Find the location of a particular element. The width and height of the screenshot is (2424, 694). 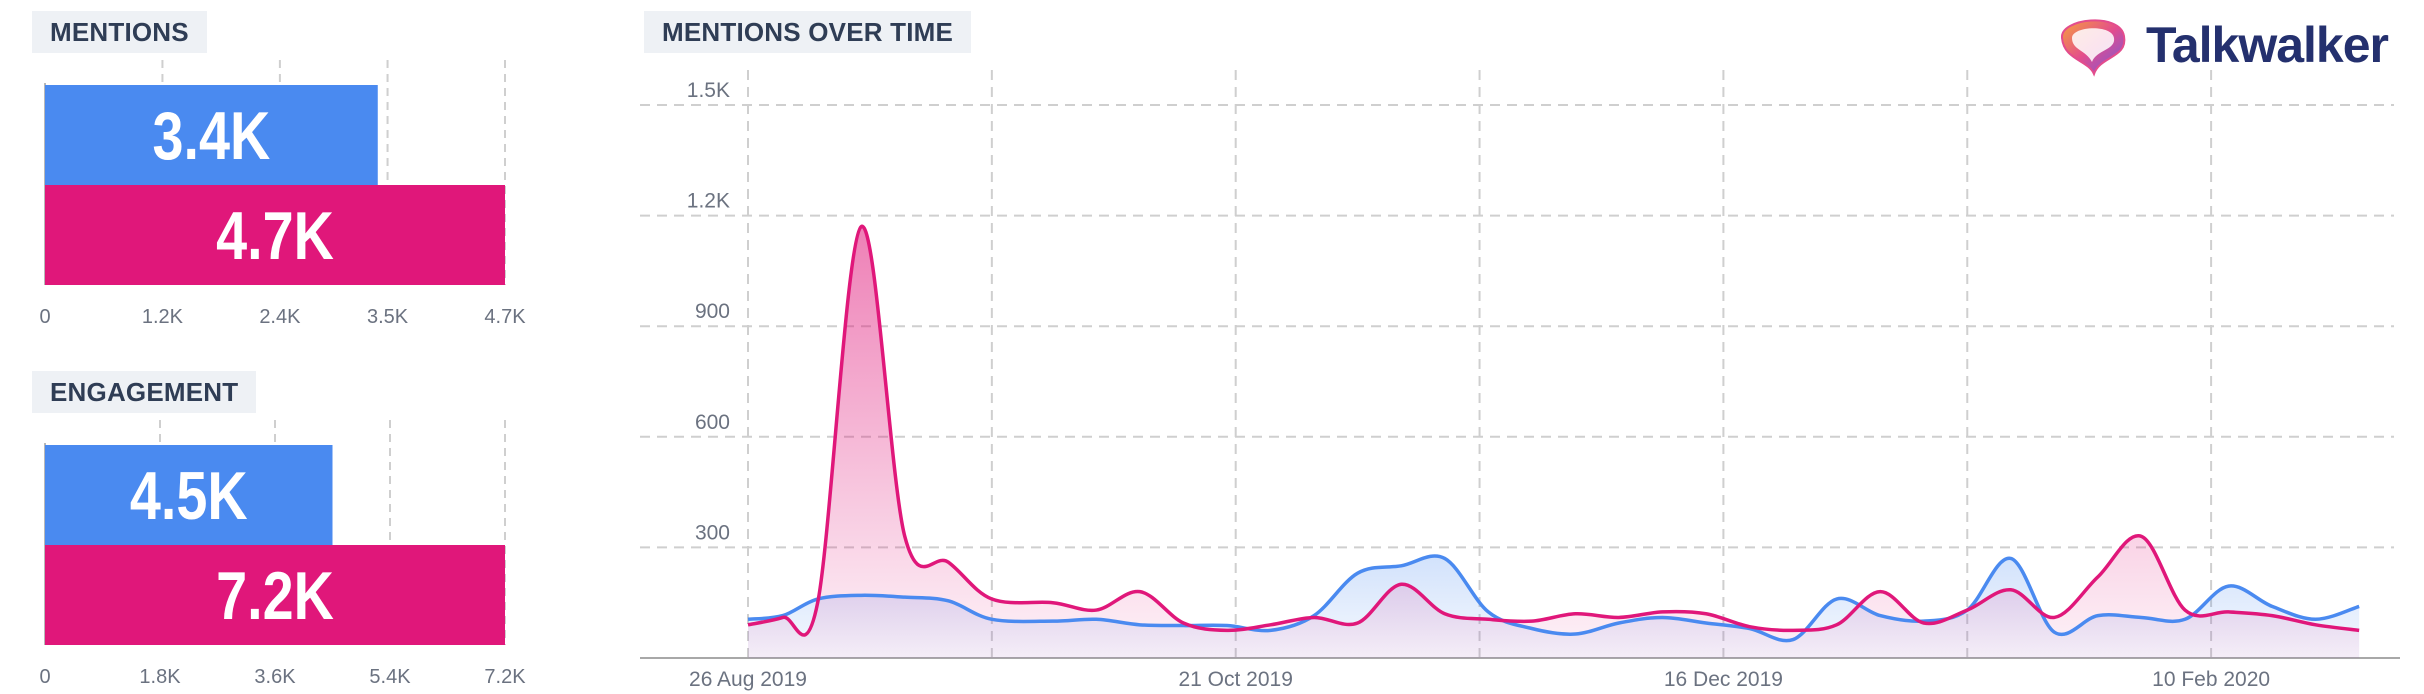

x-tick-label: 4.7K is located at coordinates (505, 317).